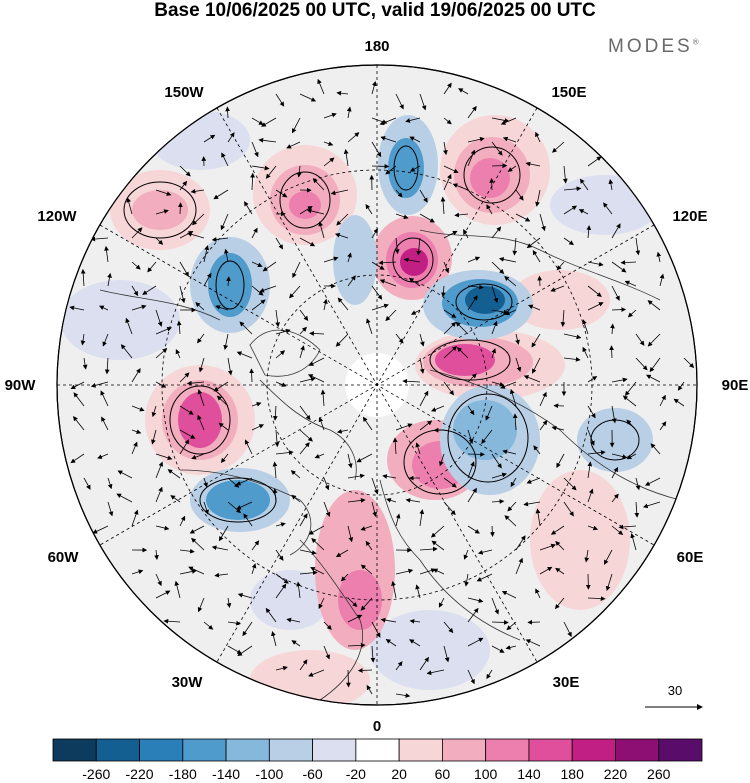  I want to click on colorbar-tick-label: -100, so click(269, 774).